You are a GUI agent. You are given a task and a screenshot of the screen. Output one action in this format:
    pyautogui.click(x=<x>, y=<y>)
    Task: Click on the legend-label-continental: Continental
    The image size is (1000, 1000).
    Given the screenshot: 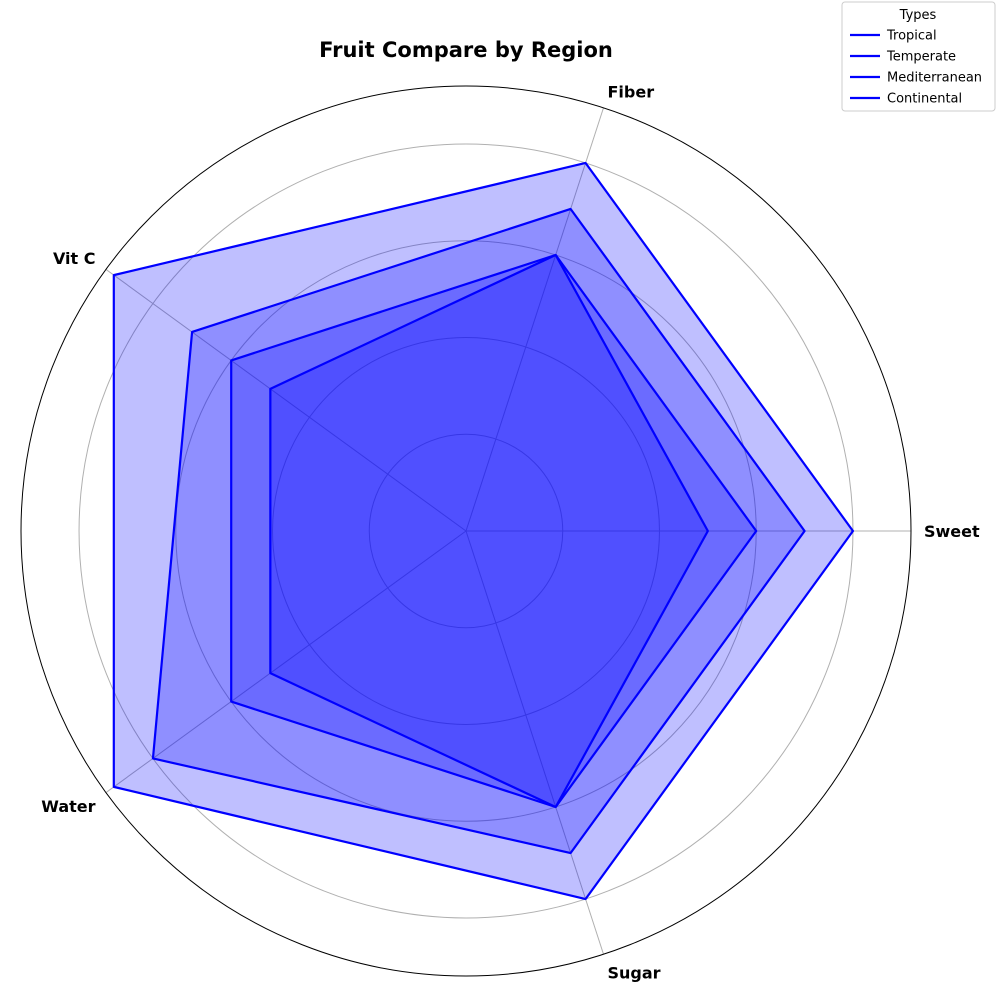 What is the action you would take?
    pyautogui.click(x=924, y=99)
    